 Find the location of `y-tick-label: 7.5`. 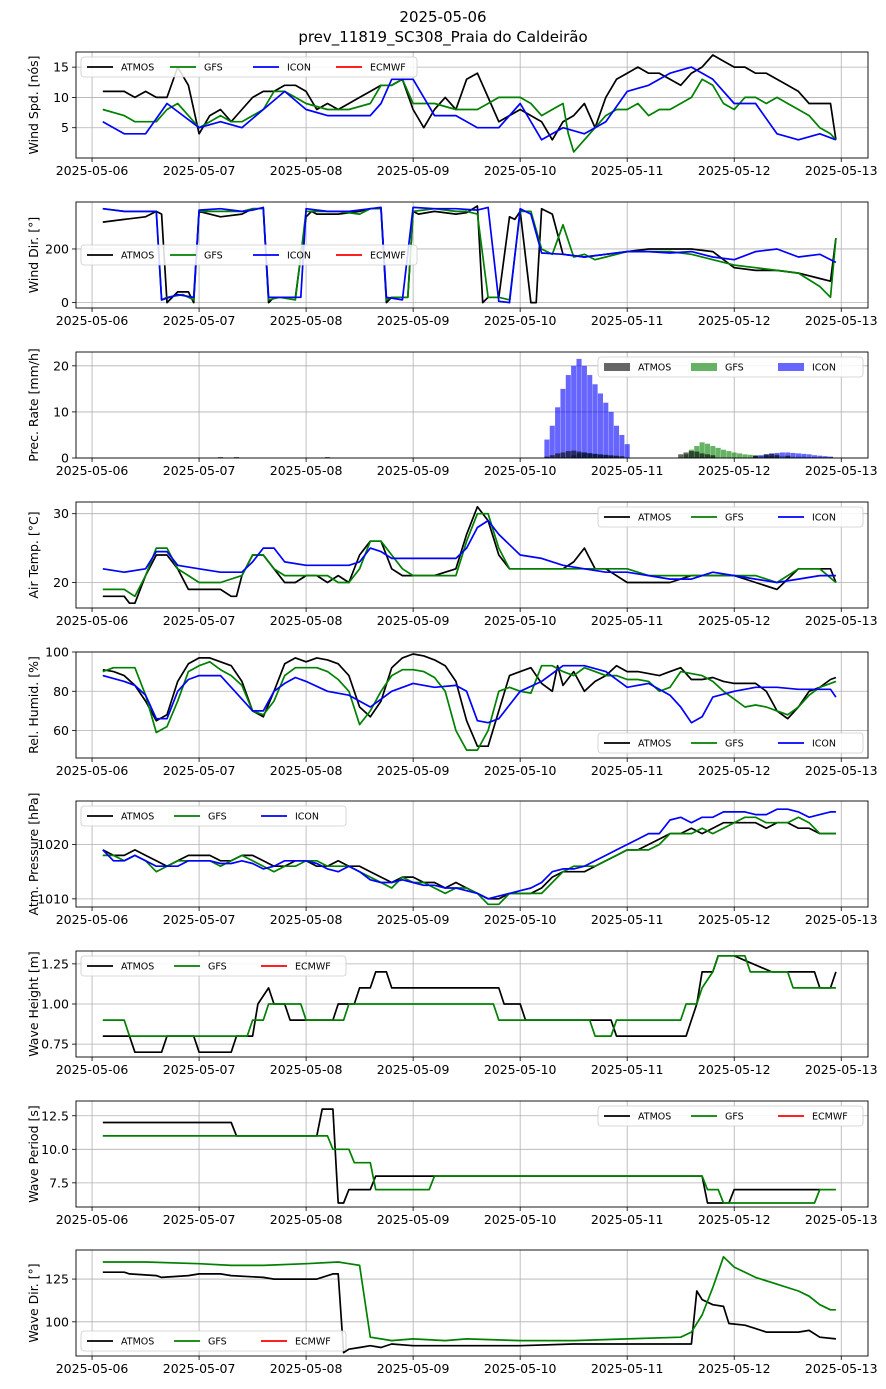

y-tick-label: 7.5 is located at coordinates (59, 1182).